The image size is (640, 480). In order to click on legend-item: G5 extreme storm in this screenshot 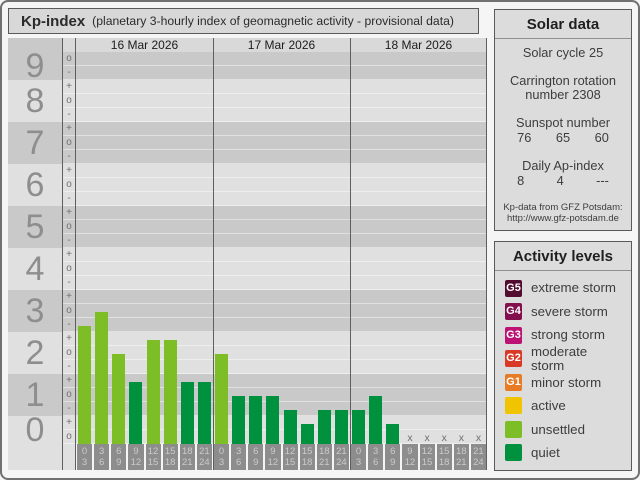, I will do `click(563, 288)`.